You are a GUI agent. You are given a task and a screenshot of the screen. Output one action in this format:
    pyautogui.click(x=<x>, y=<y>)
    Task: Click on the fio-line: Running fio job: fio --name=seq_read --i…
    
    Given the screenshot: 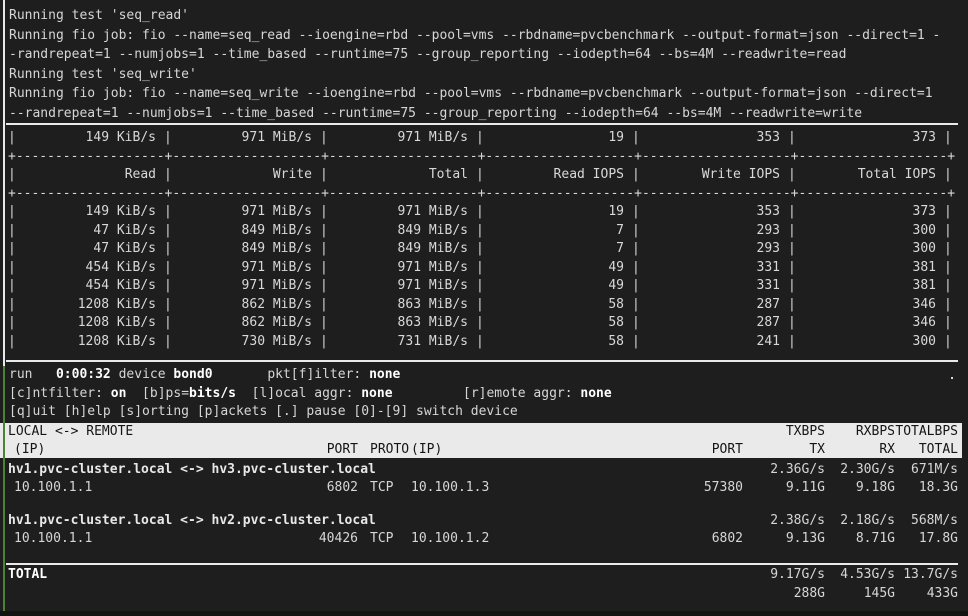 What is the action you would take?
    pyautogui.click(x=475, y=35)
    